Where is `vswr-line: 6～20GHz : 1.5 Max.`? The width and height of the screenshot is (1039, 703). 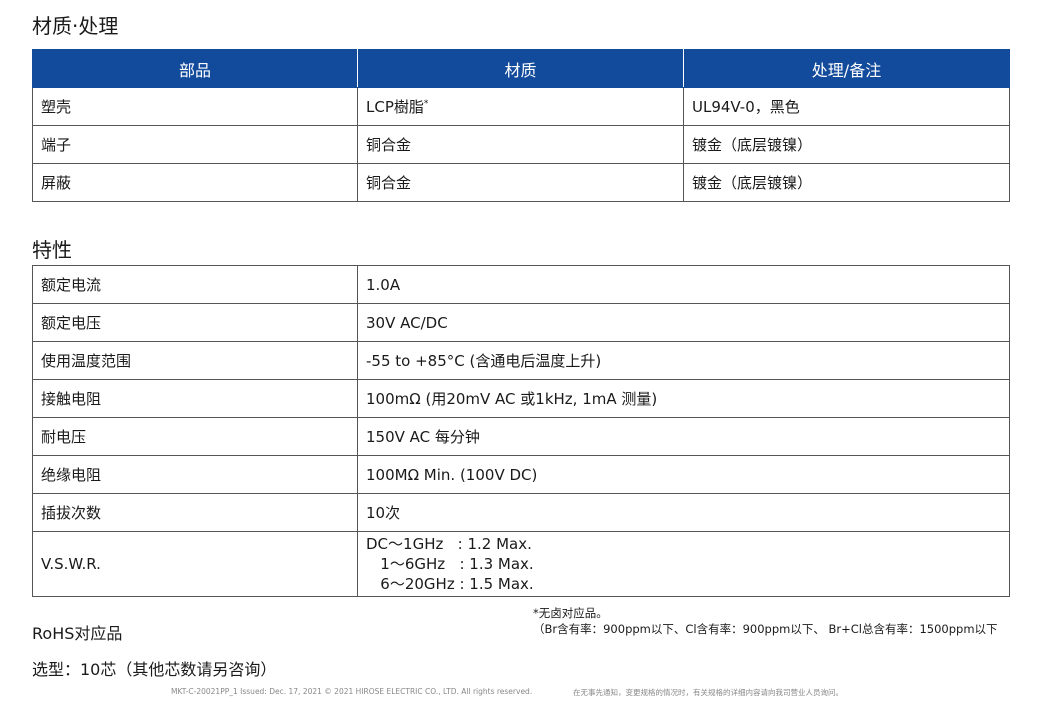
vswr-line: 6～20GHz : 1.5 Max. is located at coordinates (450, 584).